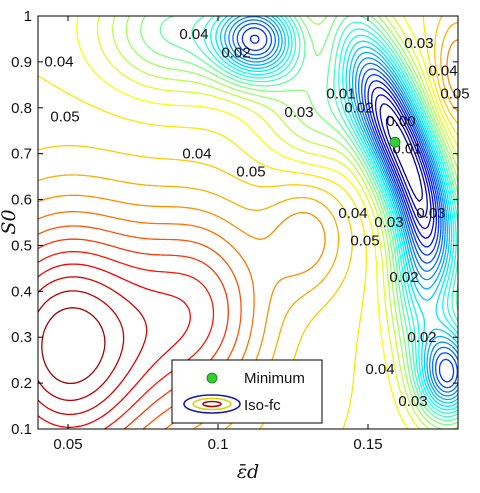 Image resolution: width=480 pixels, height=493 pixels. Describe the element at coordinates (67, 444) in the screenshot. I see `x-tick-label: 0.05` at that location.